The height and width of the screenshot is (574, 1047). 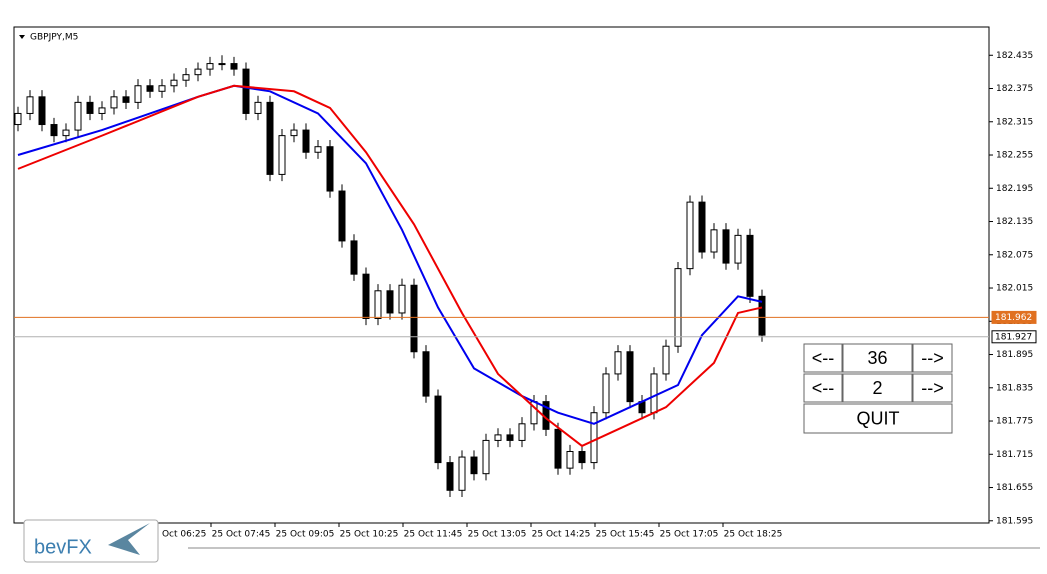 What do you see at coordinates (1014, 156) in the screenshot?
I see `y-tick-label: 182.255` at bounding box center [1014, 156].